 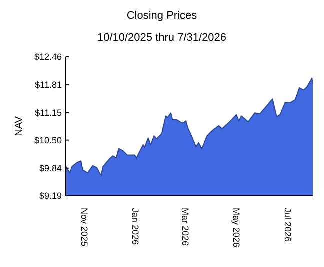 I want to click on x-tick-label: Jul 2026, so click(x=287, y=225).